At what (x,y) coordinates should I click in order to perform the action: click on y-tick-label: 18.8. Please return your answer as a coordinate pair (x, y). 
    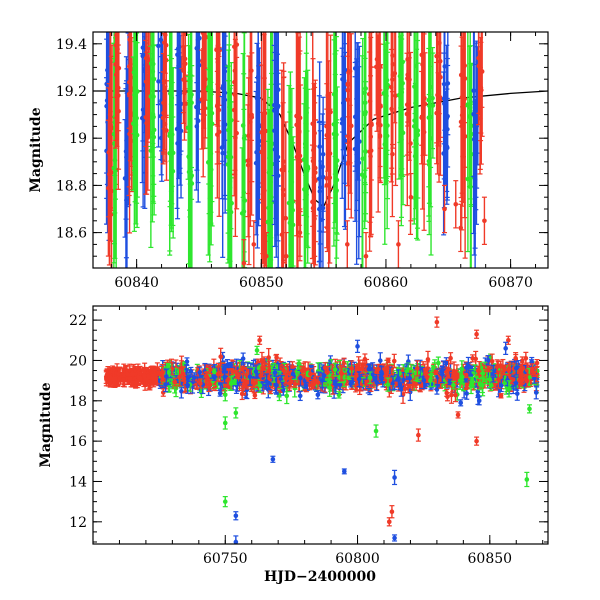
    Looking at the image, I should click on (71, 186).